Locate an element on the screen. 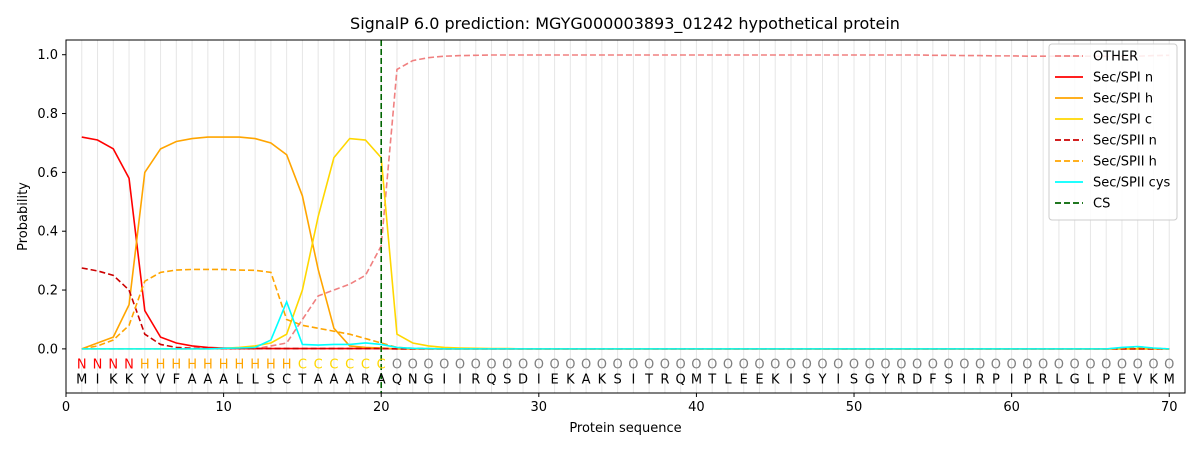 The height and width of the screenshot is (450, 1200). x-axis-title: Protein sequence is located at coordinates (625, 428).